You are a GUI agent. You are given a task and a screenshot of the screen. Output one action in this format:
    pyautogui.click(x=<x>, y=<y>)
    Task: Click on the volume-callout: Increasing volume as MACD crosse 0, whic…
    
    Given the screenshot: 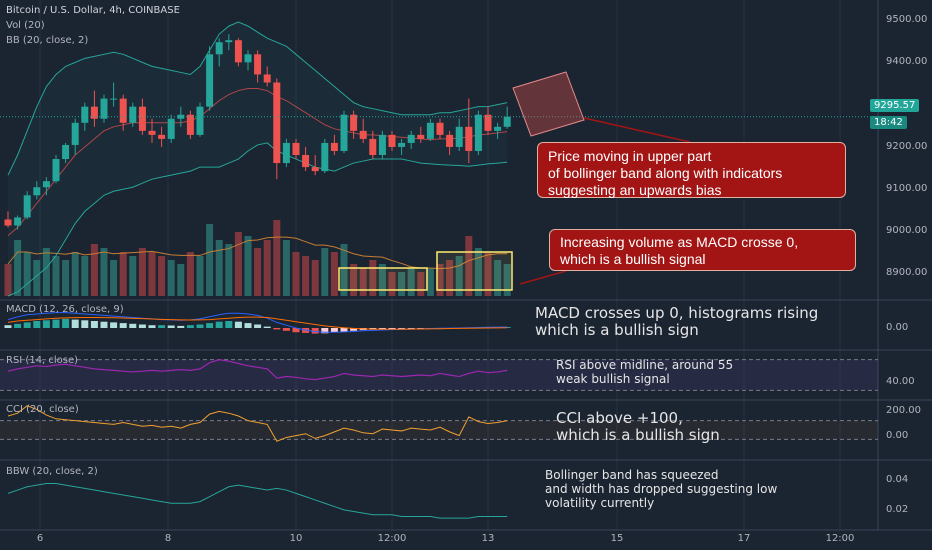 What is the action you would take?
    pyautogui.click(x=702, y=250)
    